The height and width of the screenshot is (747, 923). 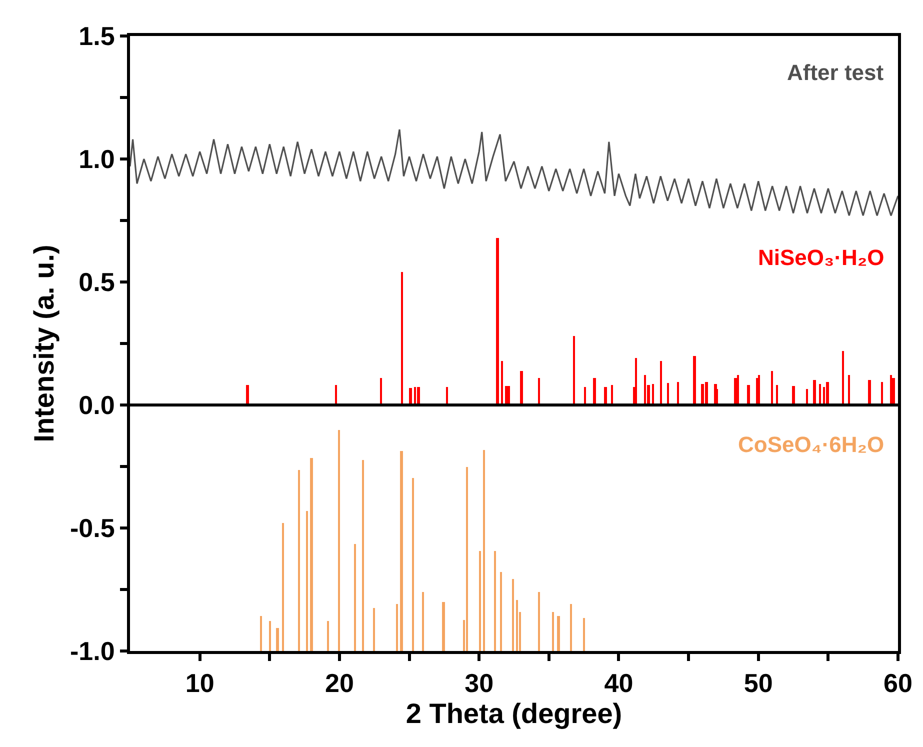 I want to click on y-tick-label: -0.5, so click(x=92, y=528).